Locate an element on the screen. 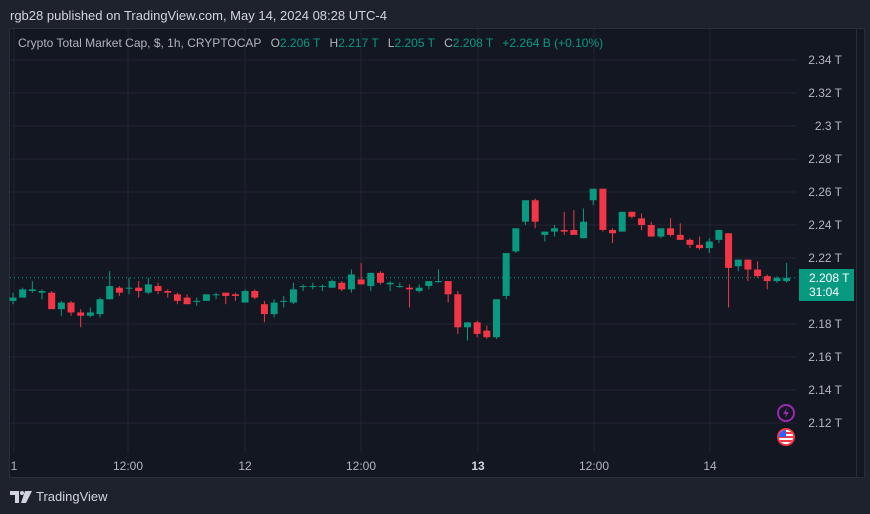 Image resolution: width=870 pixels, height=514 pixels. price-tick: 2.22 T is located at coordinates (825, 258).